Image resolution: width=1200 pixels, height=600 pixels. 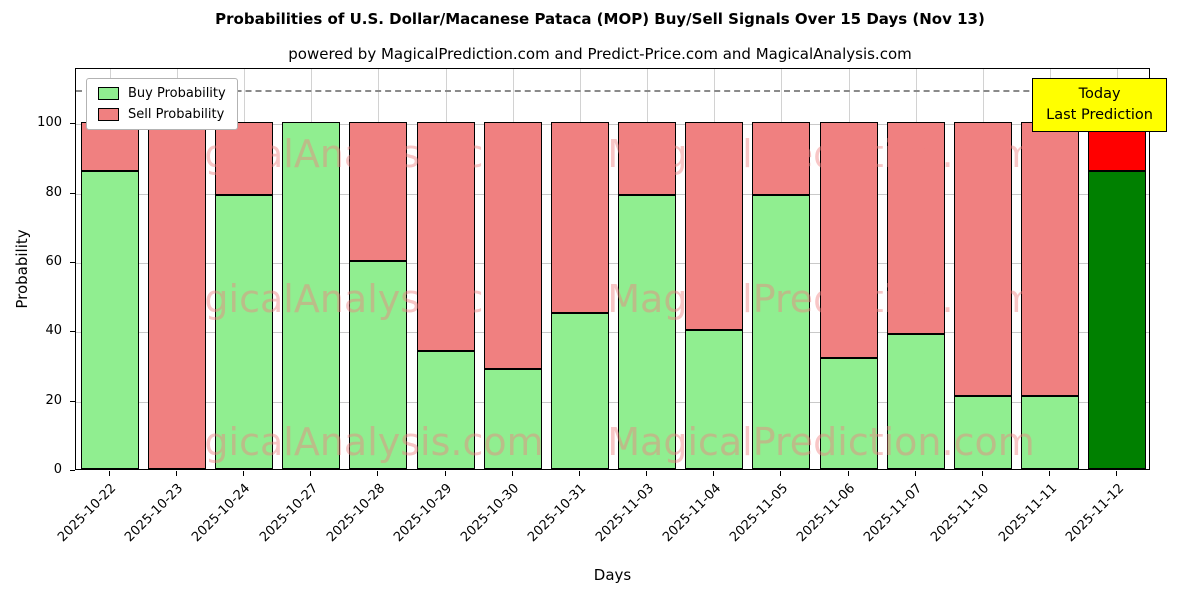 What do you see at coordinates (557, 513) in the screenshot?
I see `x-tick-label: 2025-10-31` at bounding box center [557, 513].